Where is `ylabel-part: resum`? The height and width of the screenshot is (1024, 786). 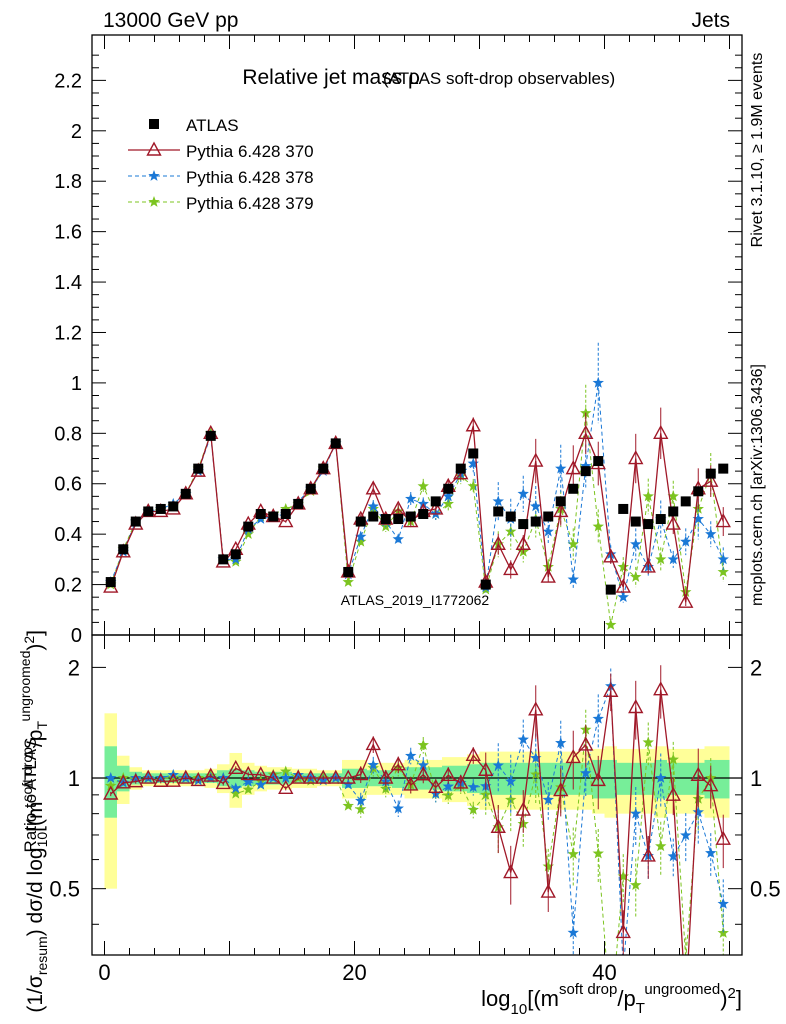
ylabel-part: resum is located at coordinates (42, 955).